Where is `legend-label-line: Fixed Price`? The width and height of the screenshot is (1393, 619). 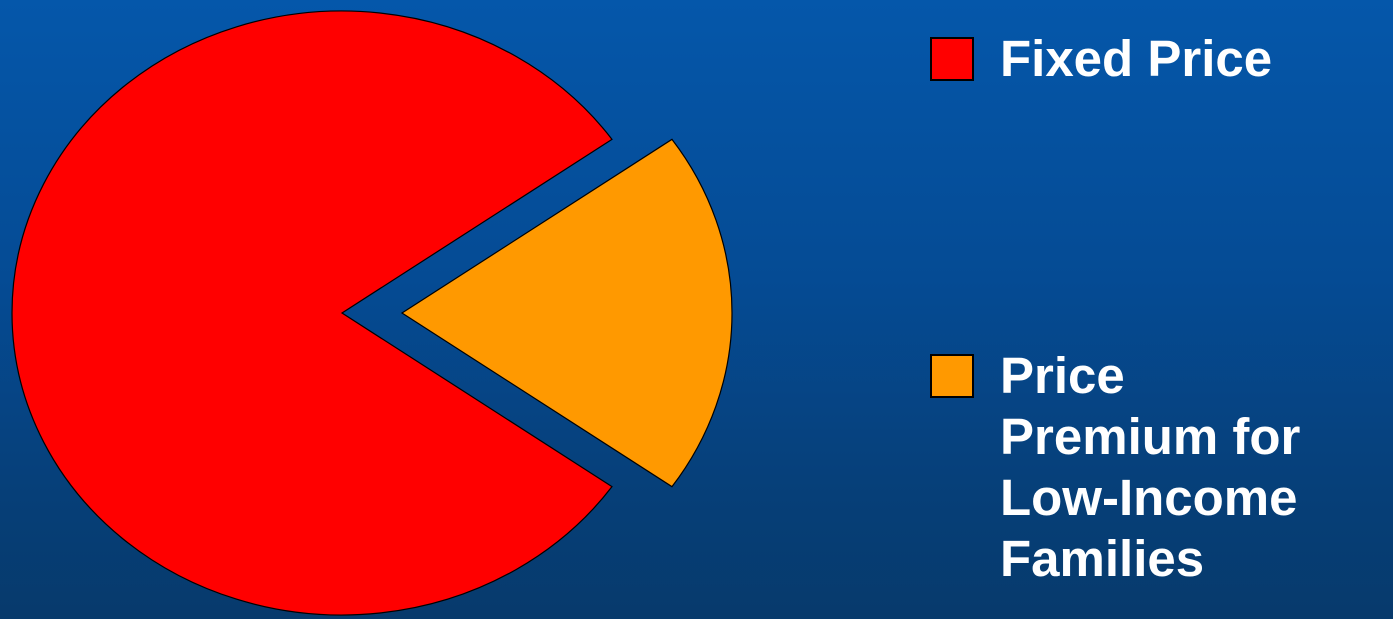
legend-label-line: Fixed Price is located at coordinates (1136, 58).